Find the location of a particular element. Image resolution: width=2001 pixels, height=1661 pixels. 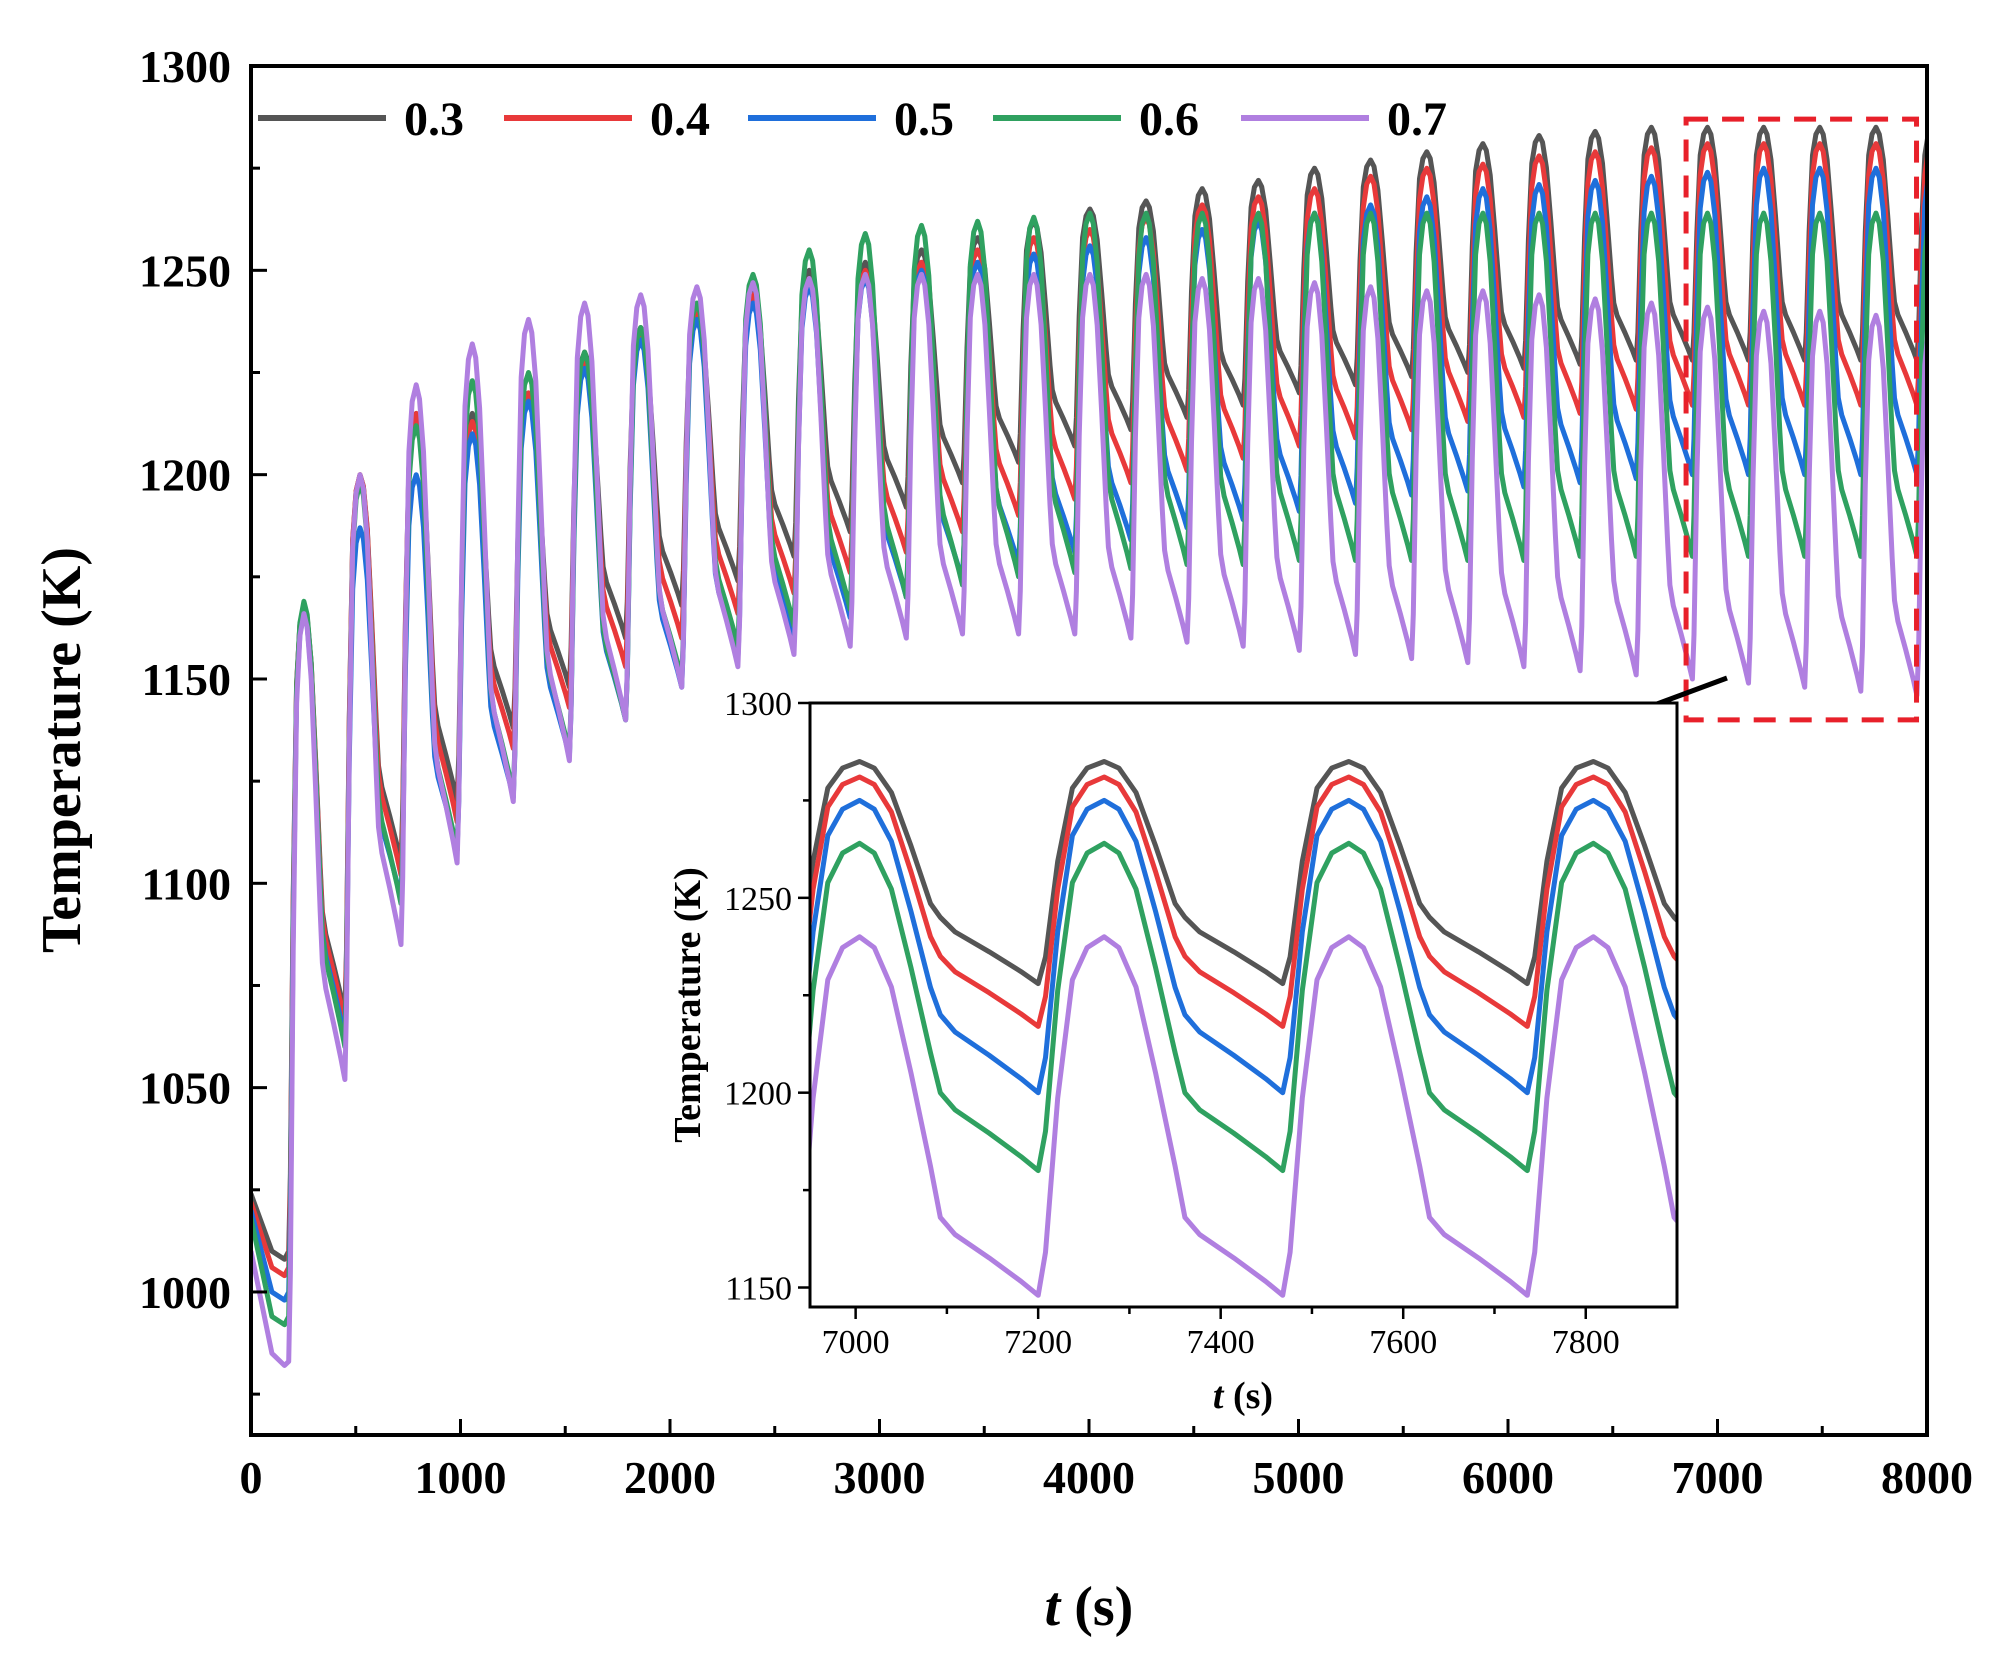

legend-label-0.4: 0.4 is located at coordinates (680, 119).